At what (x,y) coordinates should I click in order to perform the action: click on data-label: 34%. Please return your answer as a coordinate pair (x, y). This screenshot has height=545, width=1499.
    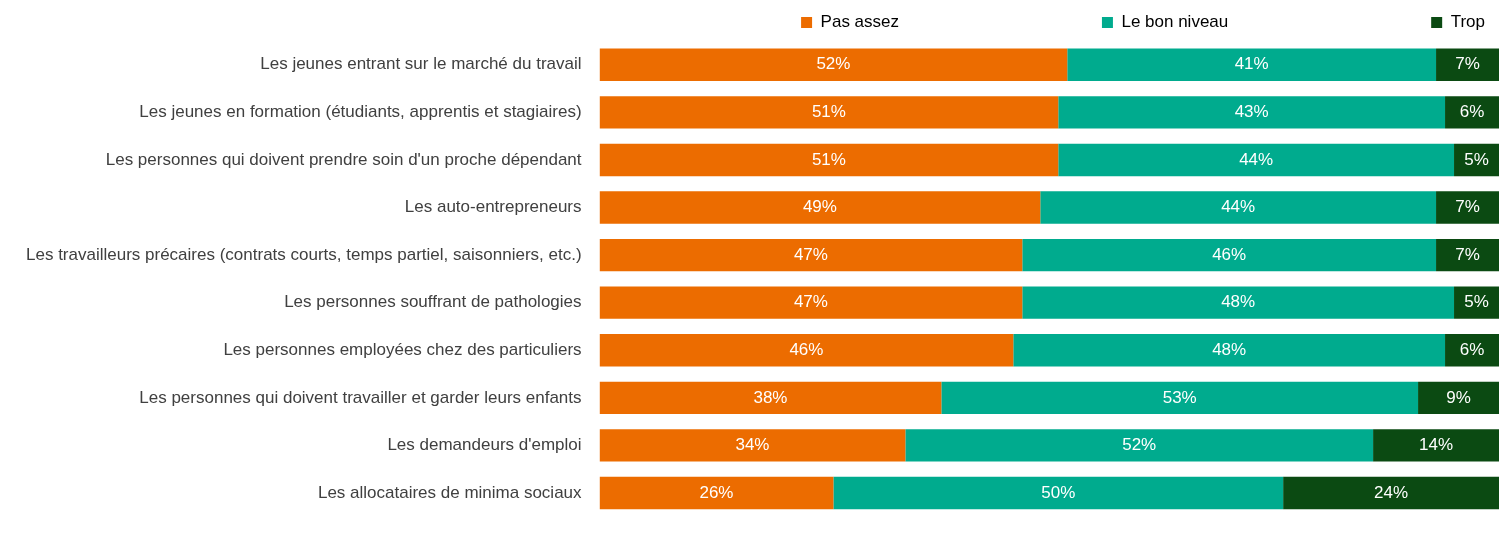
    Looking at the image, I should click on (752, 445).